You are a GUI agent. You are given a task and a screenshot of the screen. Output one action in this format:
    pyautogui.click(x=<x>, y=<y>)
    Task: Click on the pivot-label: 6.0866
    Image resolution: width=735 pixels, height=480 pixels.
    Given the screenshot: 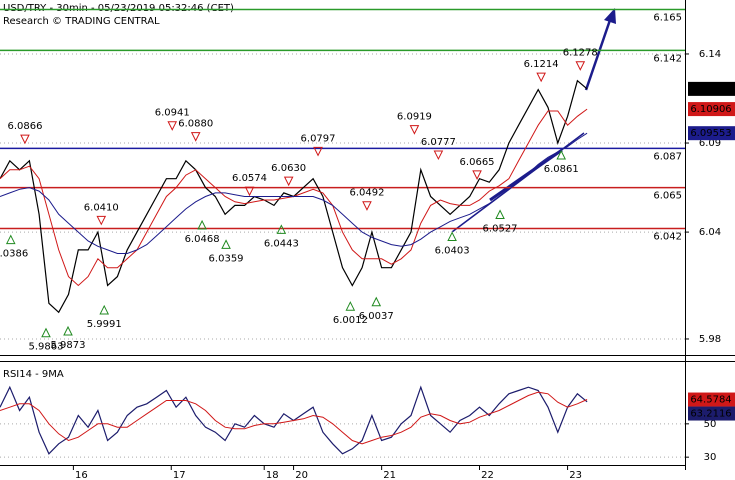 What is the action you would take?
    pyautogui.click(x=24, y=126)
    